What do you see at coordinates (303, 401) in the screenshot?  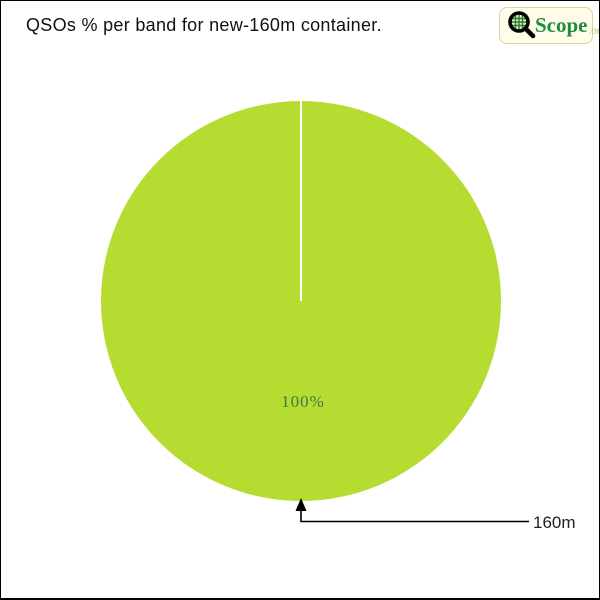 I see `percent-label: 100%` at bounding box center [303, 401].